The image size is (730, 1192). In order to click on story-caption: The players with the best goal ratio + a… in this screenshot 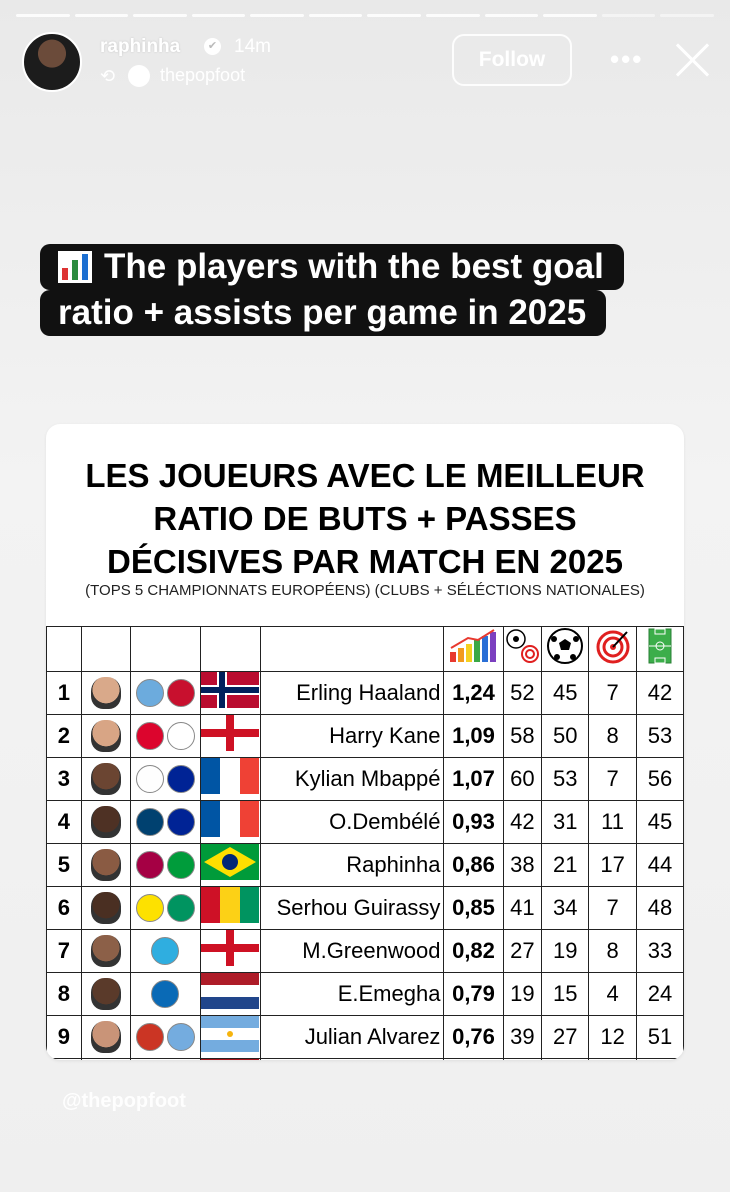, I will do `click(365, 290)`.